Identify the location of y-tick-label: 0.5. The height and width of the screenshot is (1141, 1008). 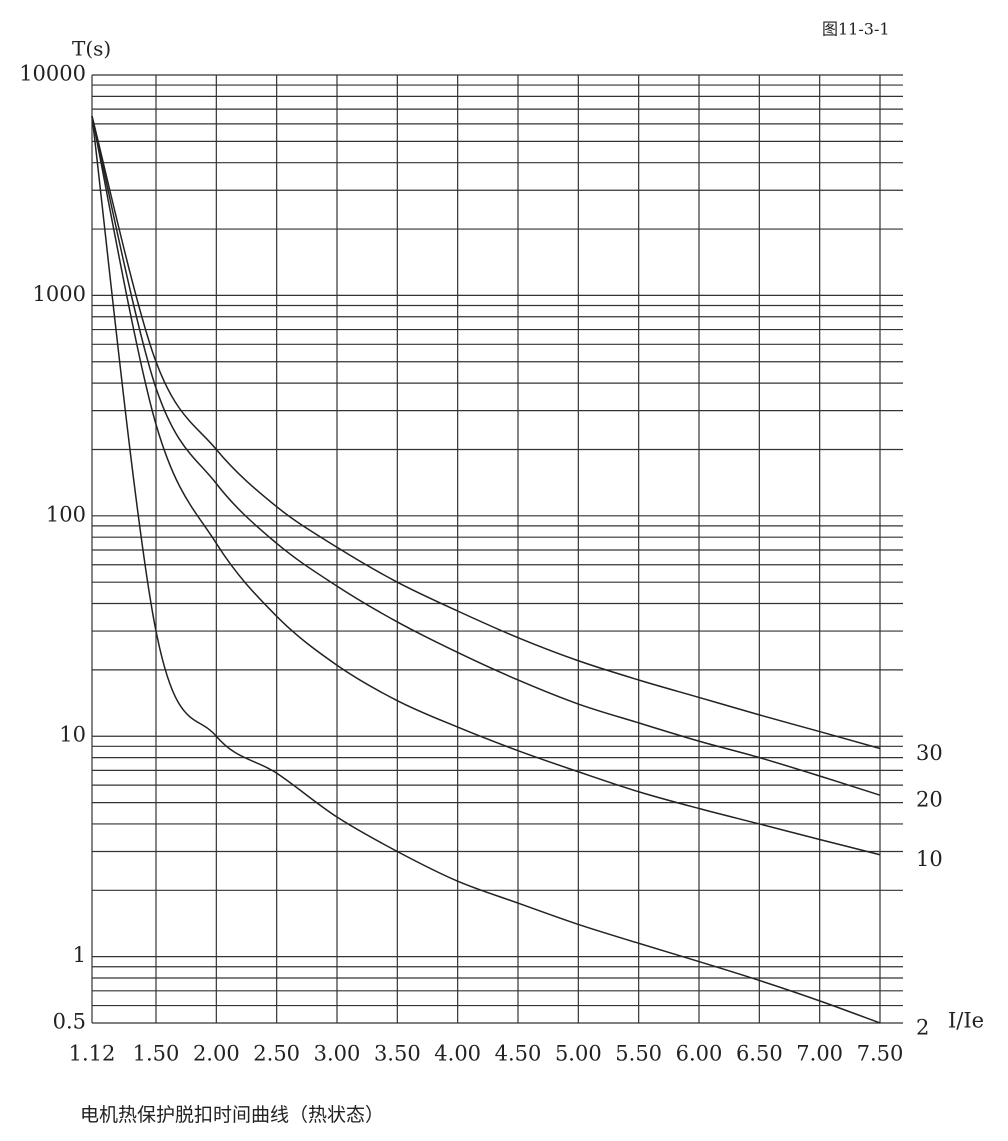
(69, 1022).